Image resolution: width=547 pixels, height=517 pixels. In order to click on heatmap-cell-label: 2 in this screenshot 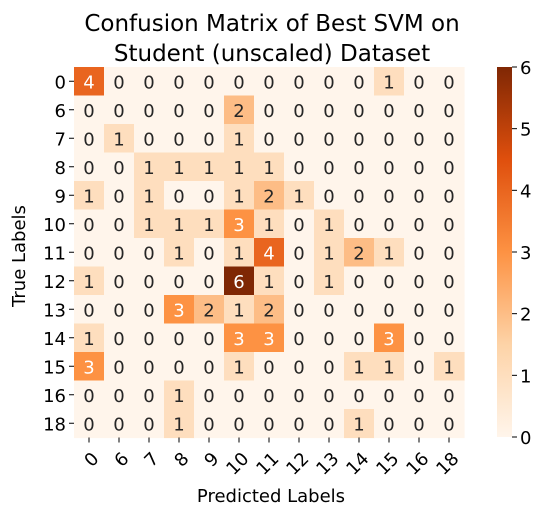, I will do `click(268, 196)`.